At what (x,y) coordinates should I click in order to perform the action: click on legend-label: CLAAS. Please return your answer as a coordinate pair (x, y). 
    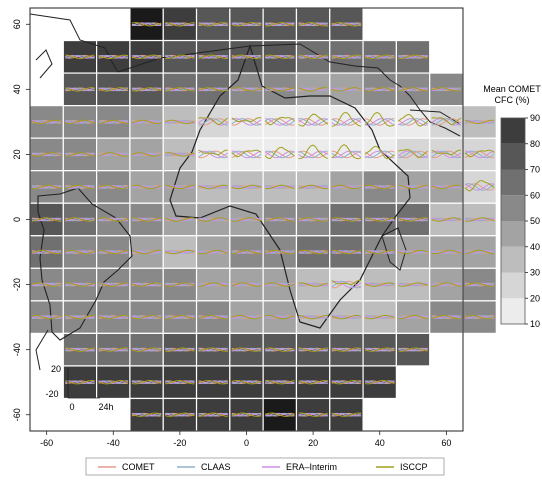
    Looking at the image, I should click on (216, 467).